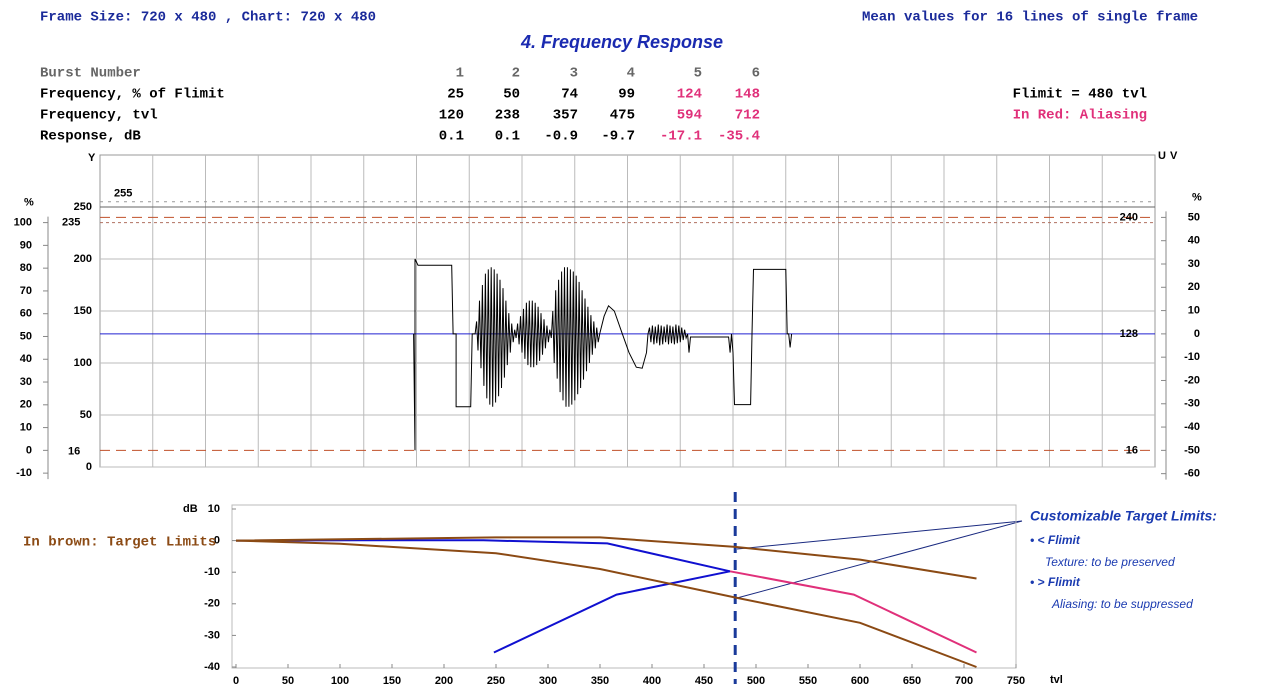 This screenshot has width=1266, height=686. What do you see at coordinates (132, 95) in the screenshot?
I see `row-label: Frequency, % of Flimit` at bounding box center [132, 95].